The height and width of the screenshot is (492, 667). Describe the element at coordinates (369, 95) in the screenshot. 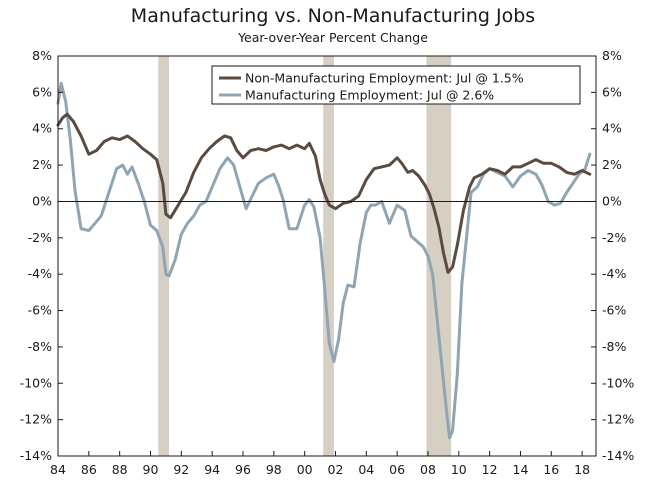

I see `legend-label: Manufacturing Employment: Jul @ 2.6%` at that location.